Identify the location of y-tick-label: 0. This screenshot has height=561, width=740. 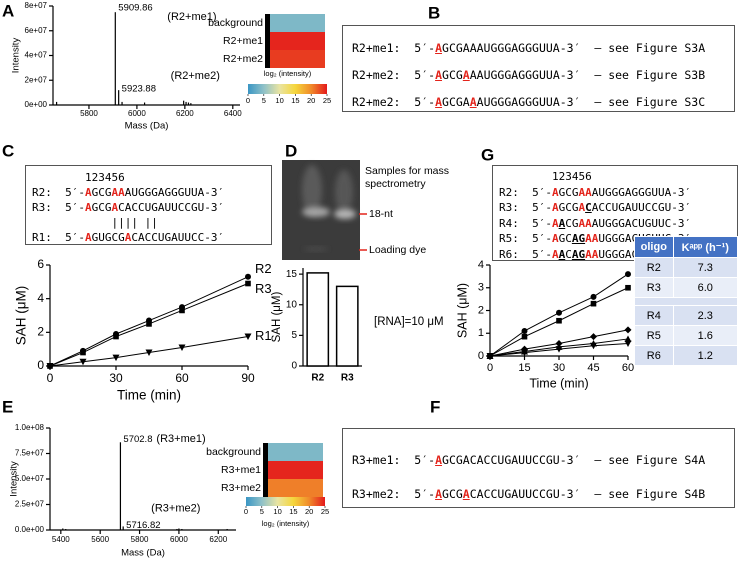
(481, 356).